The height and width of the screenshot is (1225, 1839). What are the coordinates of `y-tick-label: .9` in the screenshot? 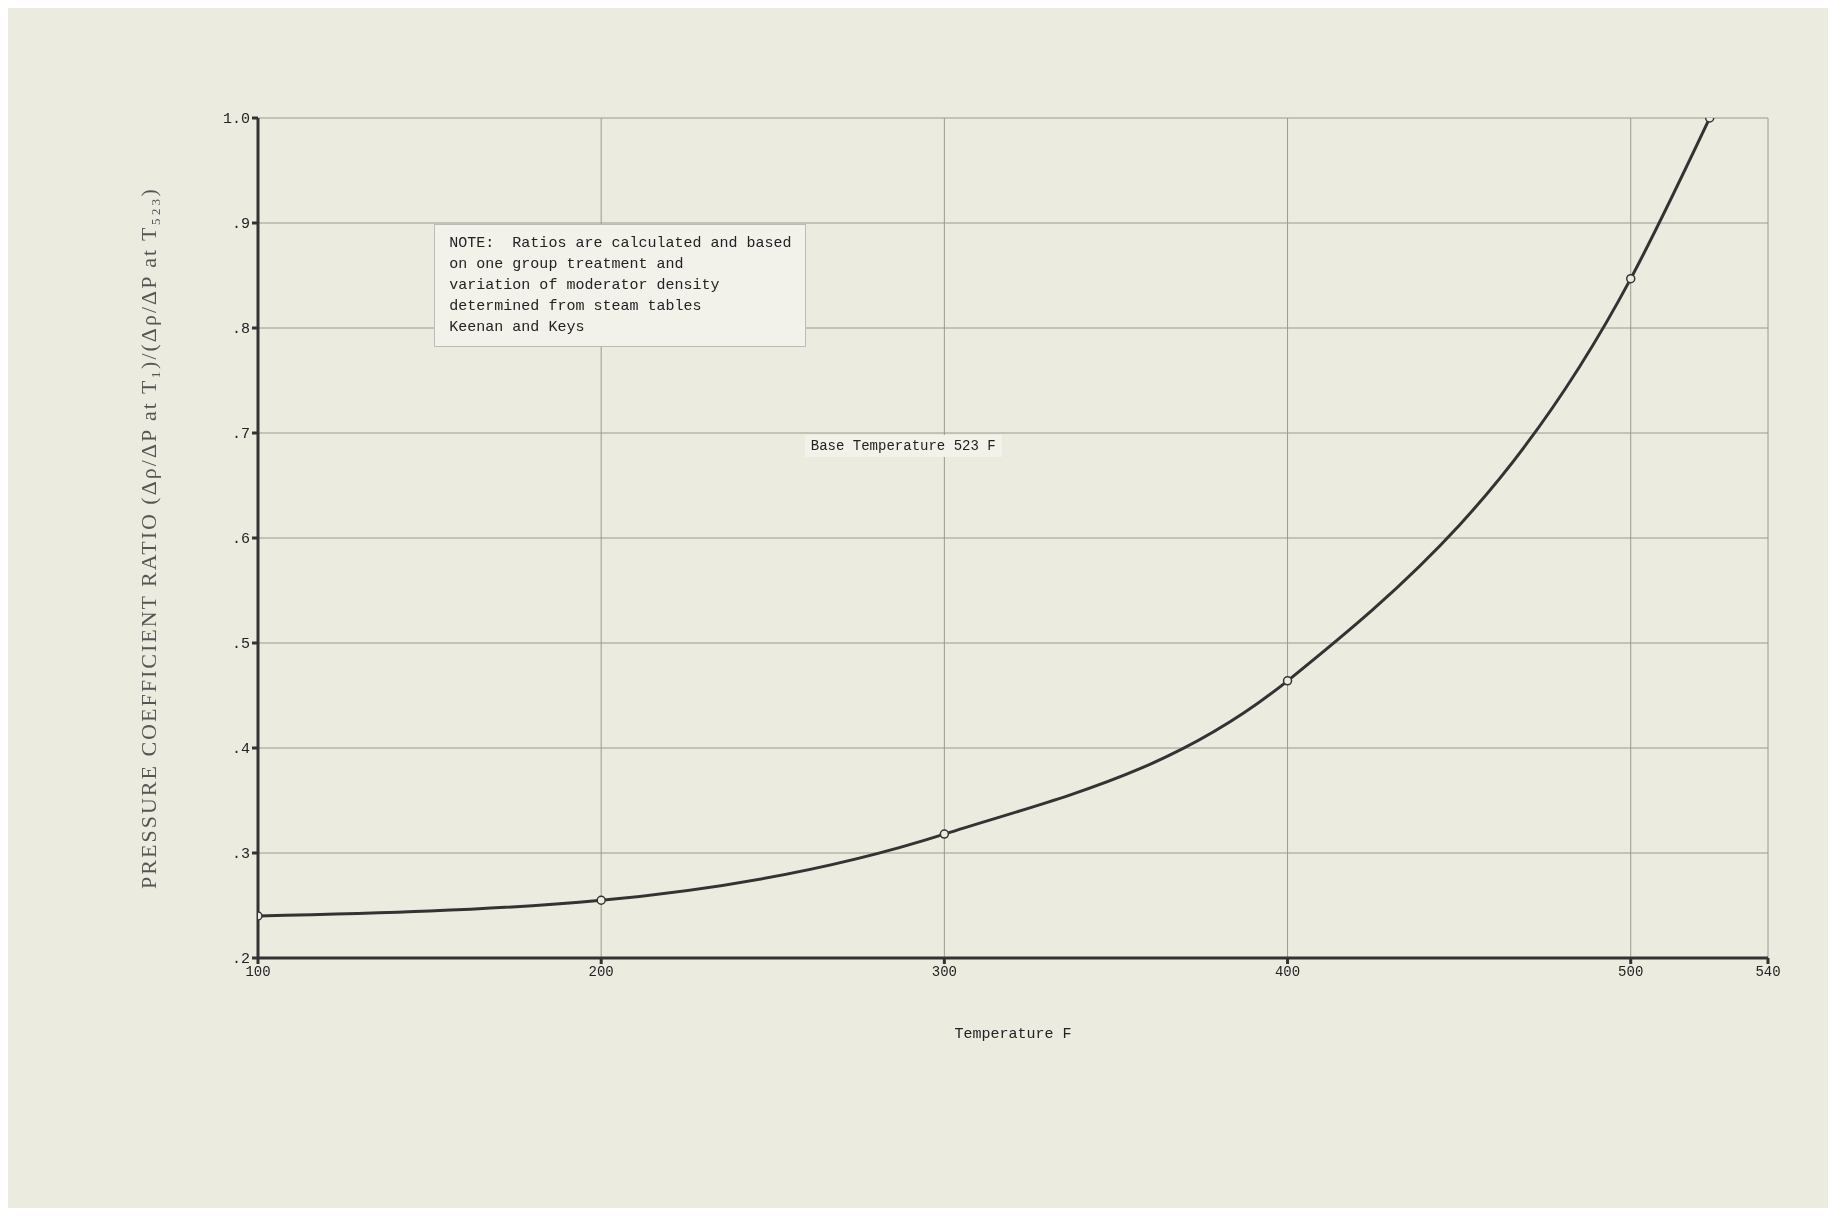 It's located at (240, 225).